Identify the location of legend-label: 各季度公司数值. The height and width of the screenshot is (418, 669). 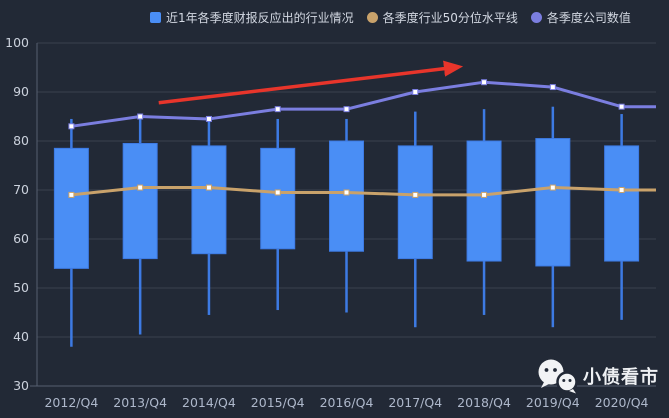
(588, 18).